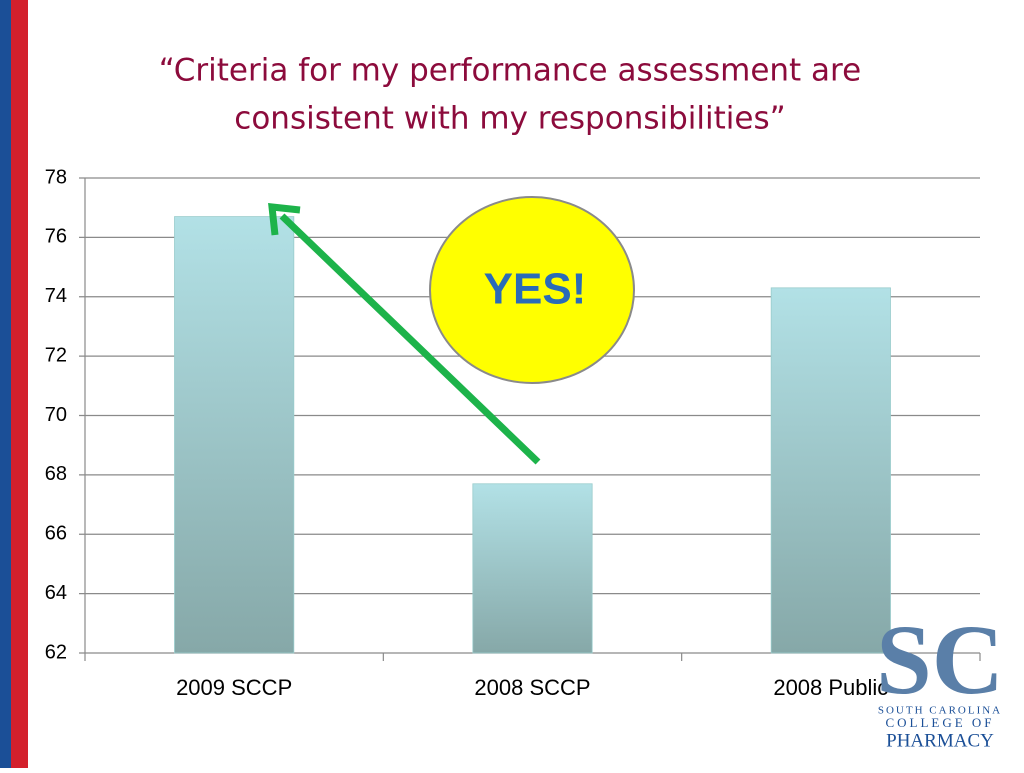 The image size is (1024, 773). I want to click on x-tick-label: 2009 SCCP, so click(234, 687).